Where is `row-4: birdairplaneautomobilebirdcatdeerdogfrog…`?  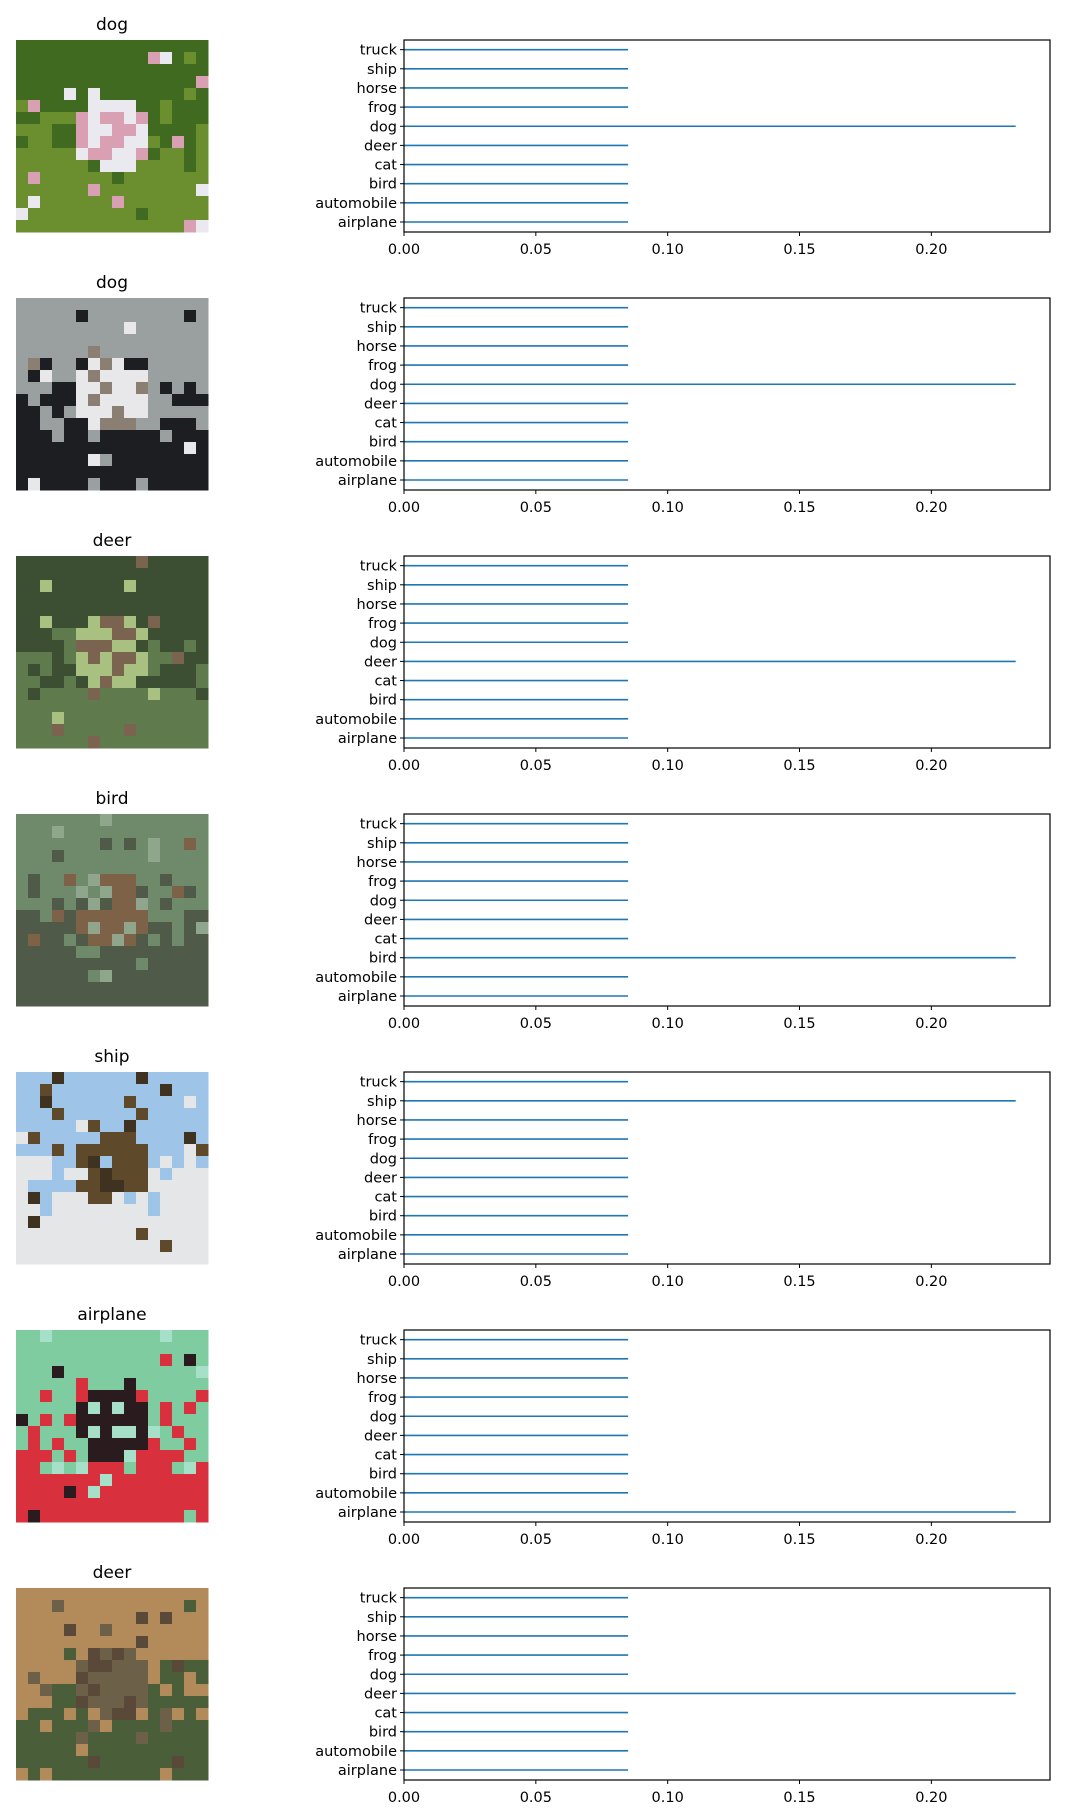
row-4: birdairplaneautomobilebirdcatdeerdogfrog… is located at coordinates (533, 910).